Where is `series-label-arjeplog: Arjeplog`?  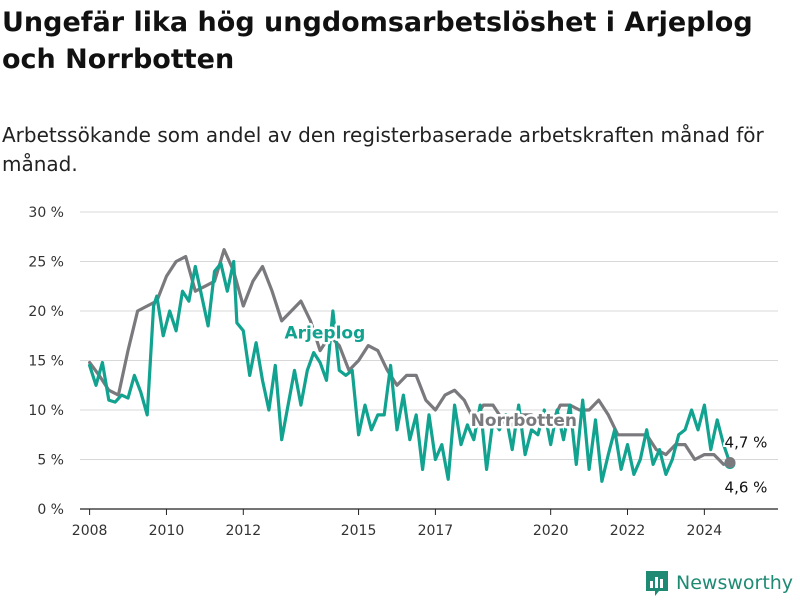
series-label-arjeplog: Arjeplog is located at coordinates (325, 334).